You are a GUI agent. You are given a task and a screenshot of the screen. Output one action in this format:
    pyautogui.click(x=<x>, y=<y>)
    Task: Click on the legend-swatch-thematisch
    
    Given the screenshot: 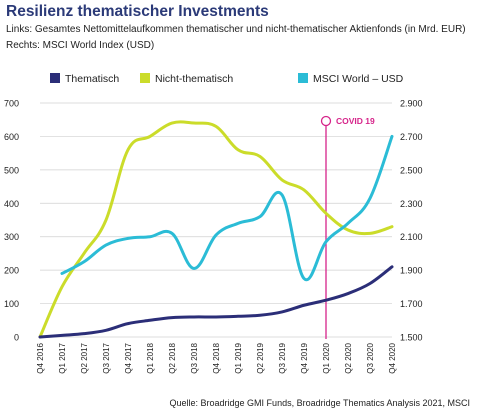 What is the action you would take?
    pyautogui.click(x=55, y=78)
    